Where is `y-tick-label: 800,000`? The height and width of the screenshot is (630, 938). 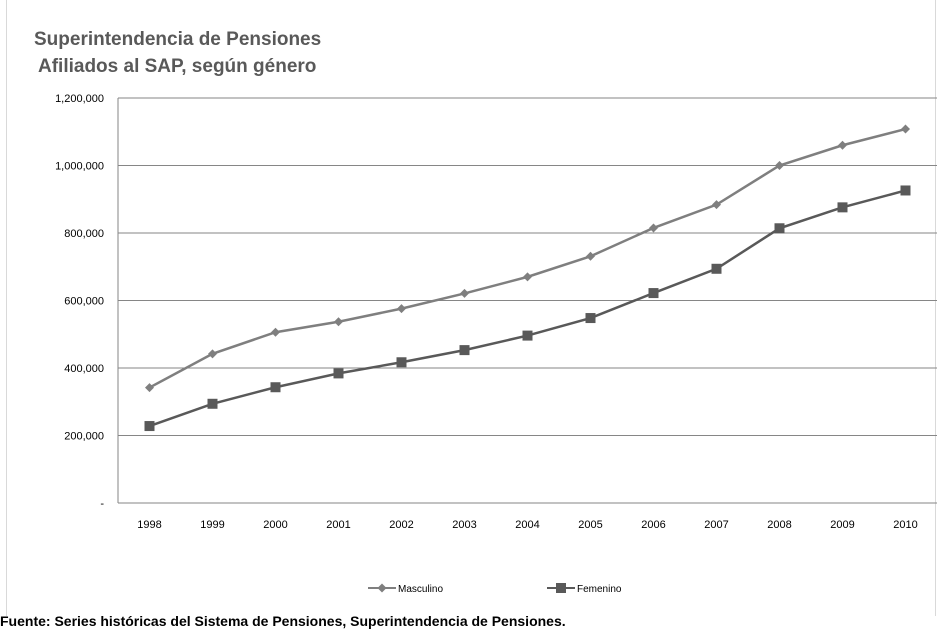
y-tick-label: 800,000 is located at coordinates (84, 234).